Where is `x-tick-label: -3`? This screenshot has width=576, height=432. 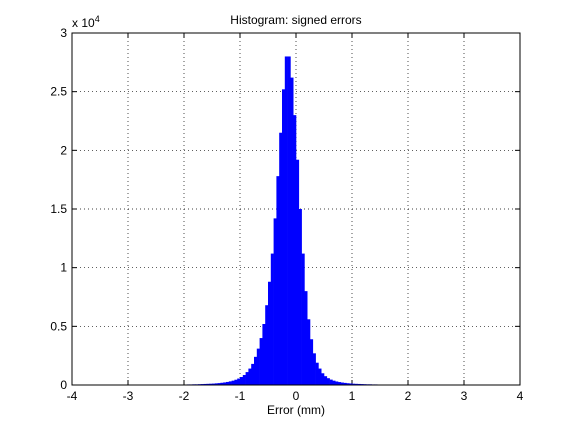 x-tick-label: -3 is located at coordinates (128, 396).